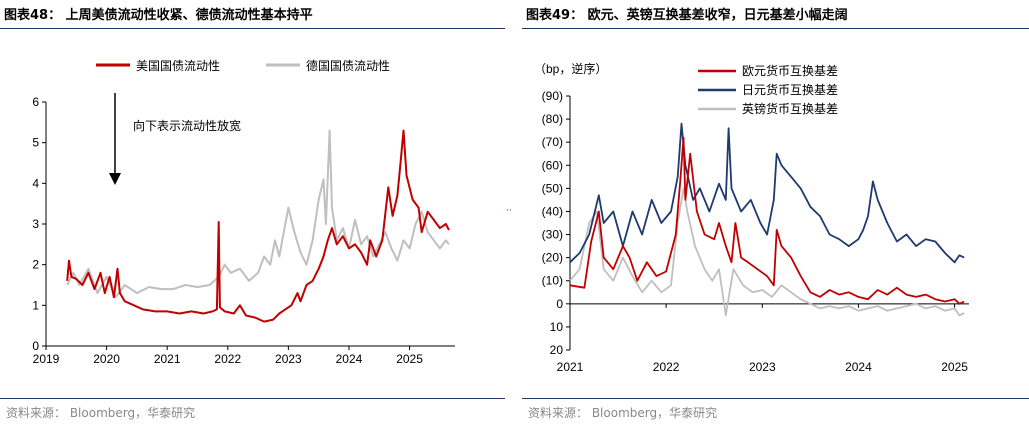 The height and width of the screenshot is (425, 1029). What do you see at coordinates (775, 28) in the screenshot?
I see `right-title-rule` at bounding box center [775, 28].